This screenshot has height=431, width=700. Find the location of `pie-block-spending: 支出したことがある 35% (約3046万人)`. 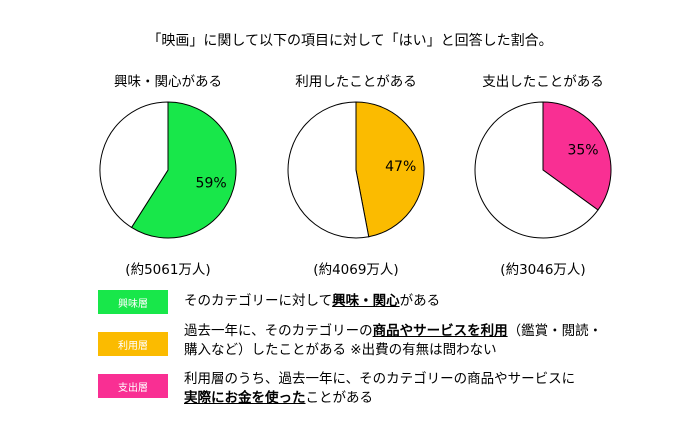

pie-block-spending: 支出したことがある 35% (約3046万人) is located at coordinates (543, 175).